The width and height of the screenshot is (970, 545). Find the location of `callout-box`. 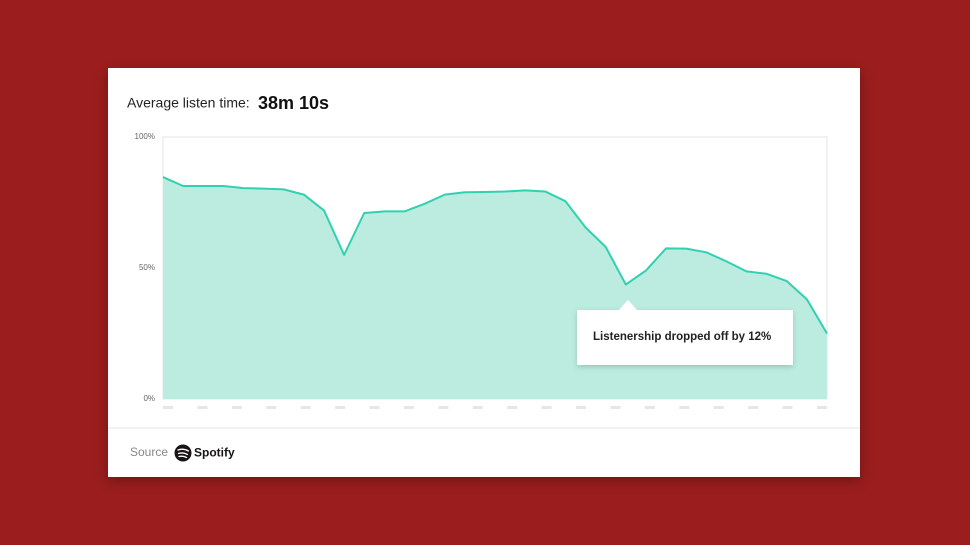

callout-box is located at coordinates (685, 337).